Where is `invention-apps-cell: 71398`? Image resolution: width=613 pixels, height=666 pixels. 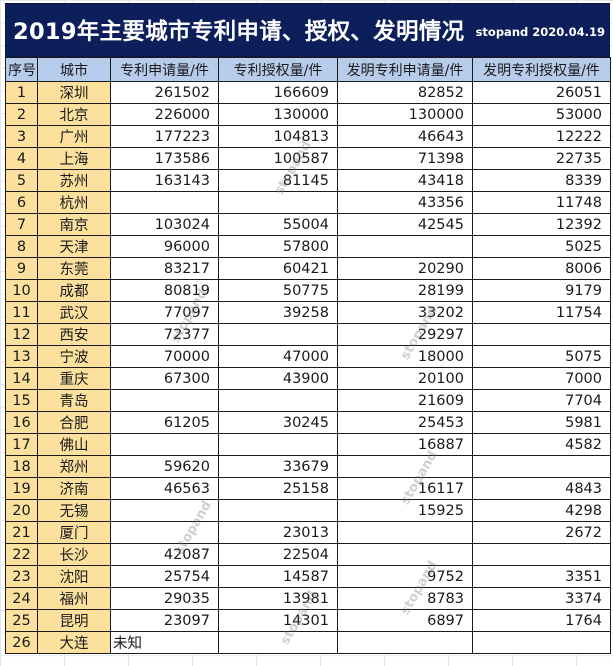 invention-apps-cell: 71398 is located at coordinates (405, 158).